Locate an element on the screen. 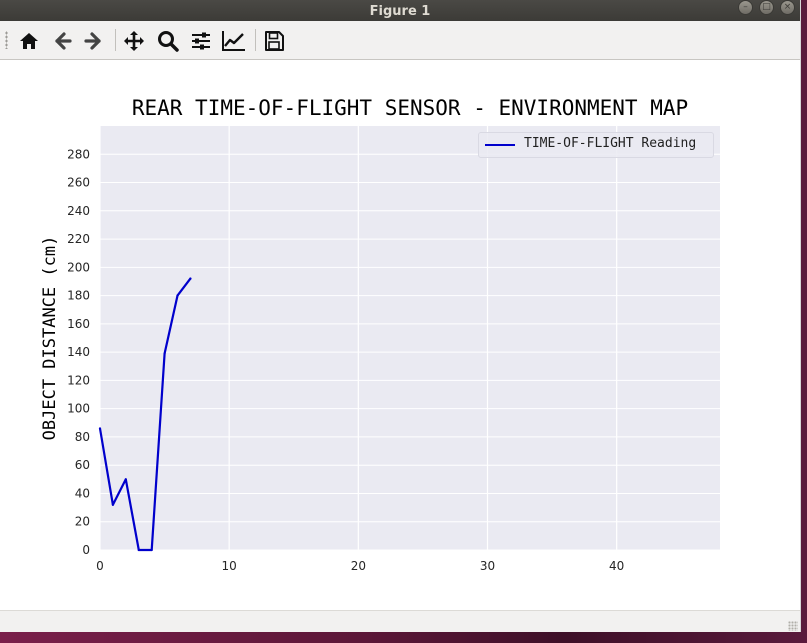 This screenshot has height=643, width=807. x-tick-label: 40 is located at coordinates (616, 566).